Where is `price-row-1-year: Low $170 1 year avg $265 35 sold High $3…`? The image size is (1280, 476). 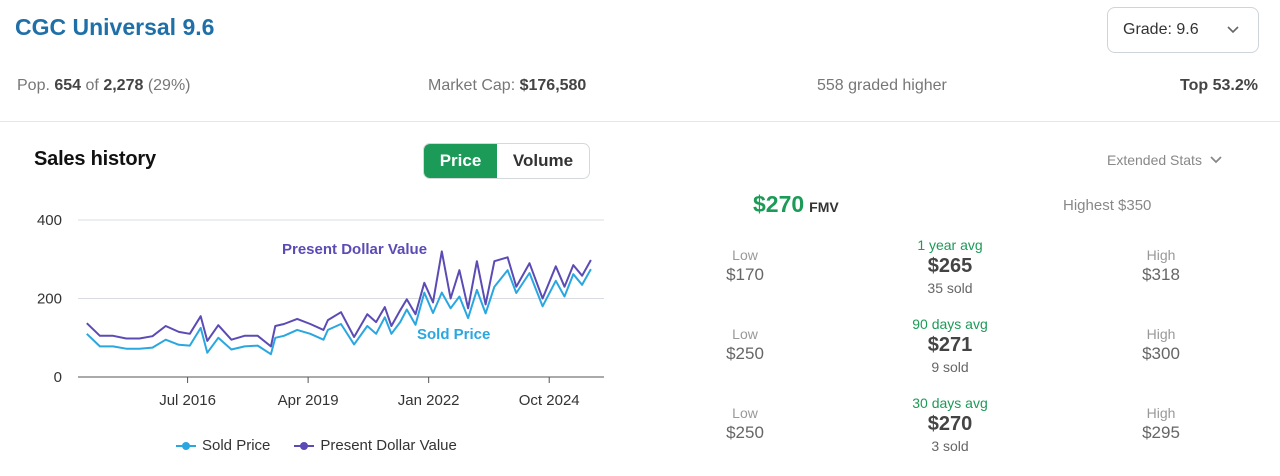
price-row-1-year: Low $170 1 year avg $265 35 sold High $3… is located at coordinates (960, 272).